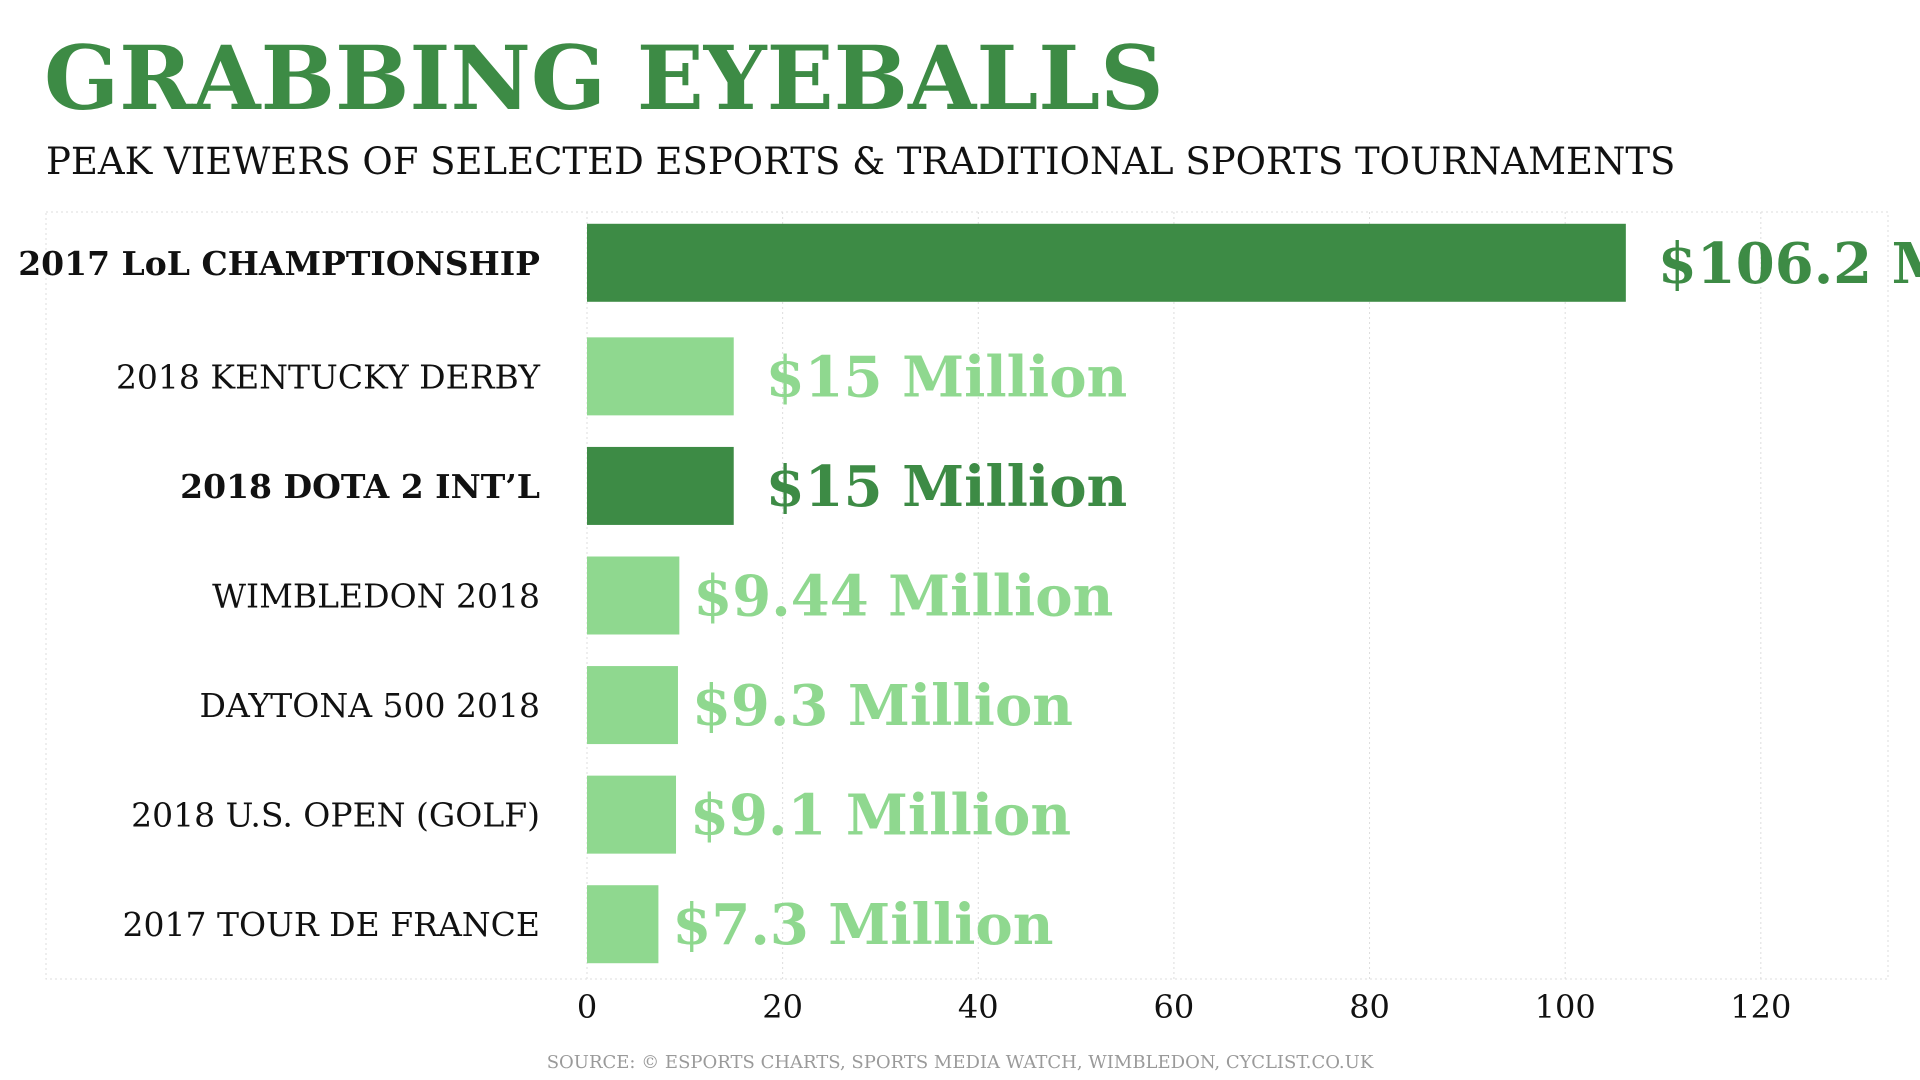 The height and width of the screenshot is (1080, 1920). Describe the element at coordinates (1789, 264) in the screenshot. I see `data-label: $106.2 Million` at that location.